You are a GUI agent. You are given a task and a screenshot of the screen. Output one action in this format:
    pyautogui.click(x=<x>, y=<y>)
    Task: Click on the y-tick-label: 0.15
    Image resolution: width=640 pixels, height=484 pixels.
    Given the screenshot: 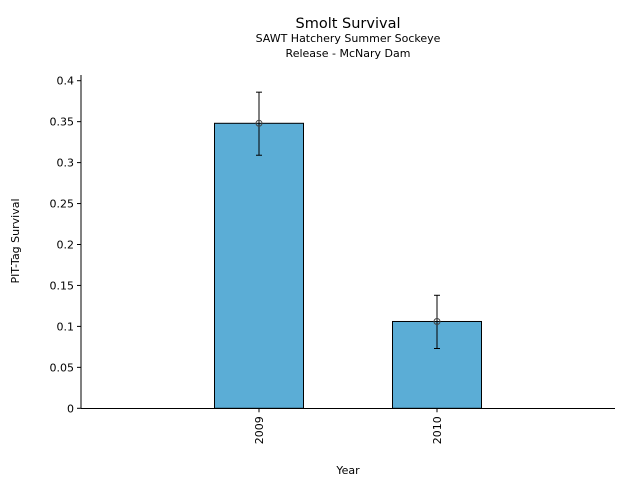 What is the action you would take?
    pyautogui.click(x=62, y=285)
    